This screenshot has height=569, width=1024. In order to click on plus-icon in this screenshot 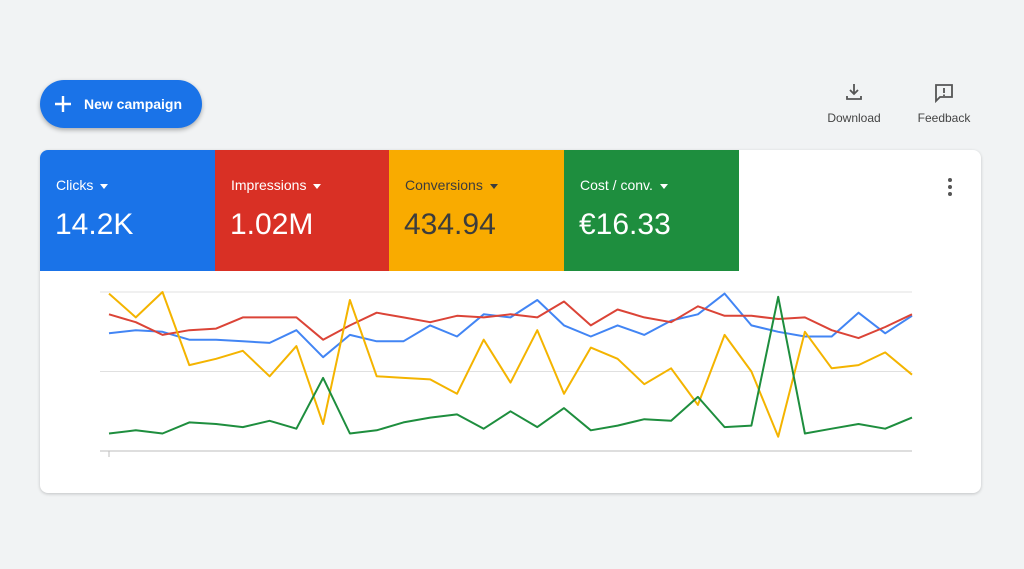, I will do `click(63, 104)`.